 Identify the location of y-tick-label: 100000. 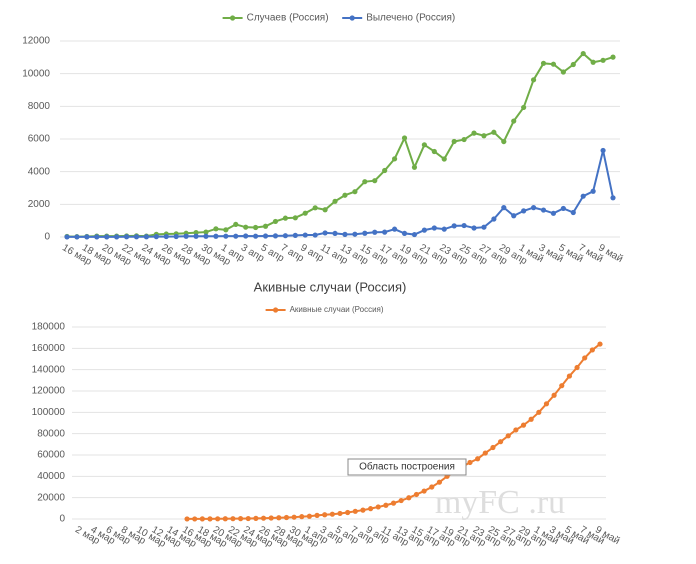
(49, 412).